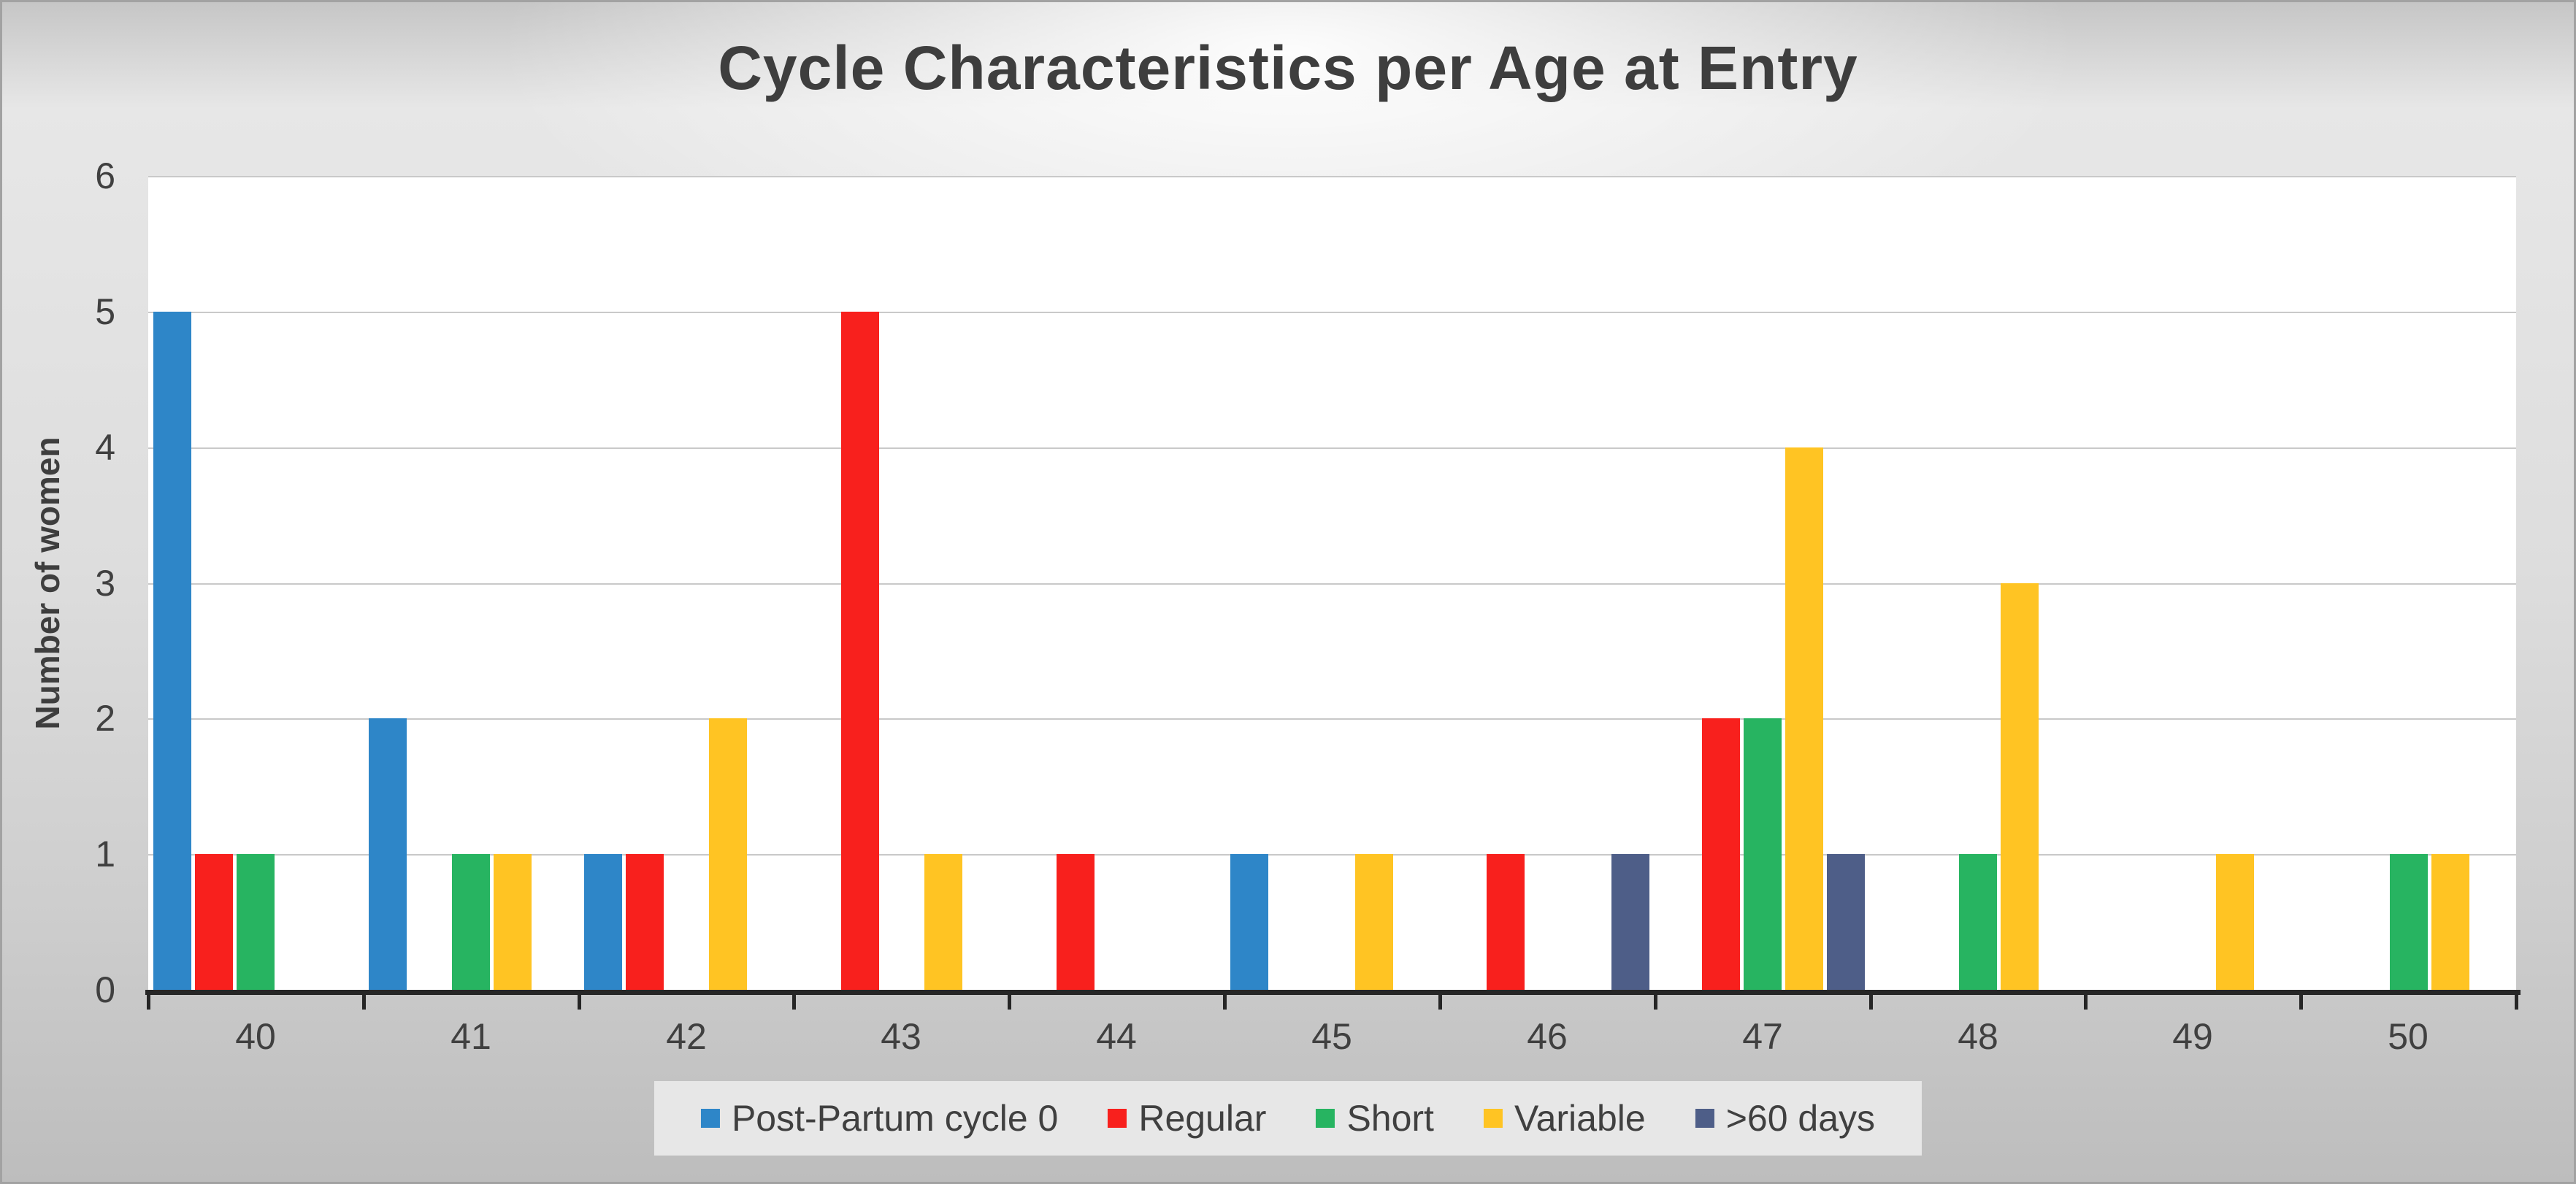 This screenshot has height=1184, width=2576. Describe the element at coordinates (1630, 922) in the screenshot. I see `bar--60-days-age-46` at that location.